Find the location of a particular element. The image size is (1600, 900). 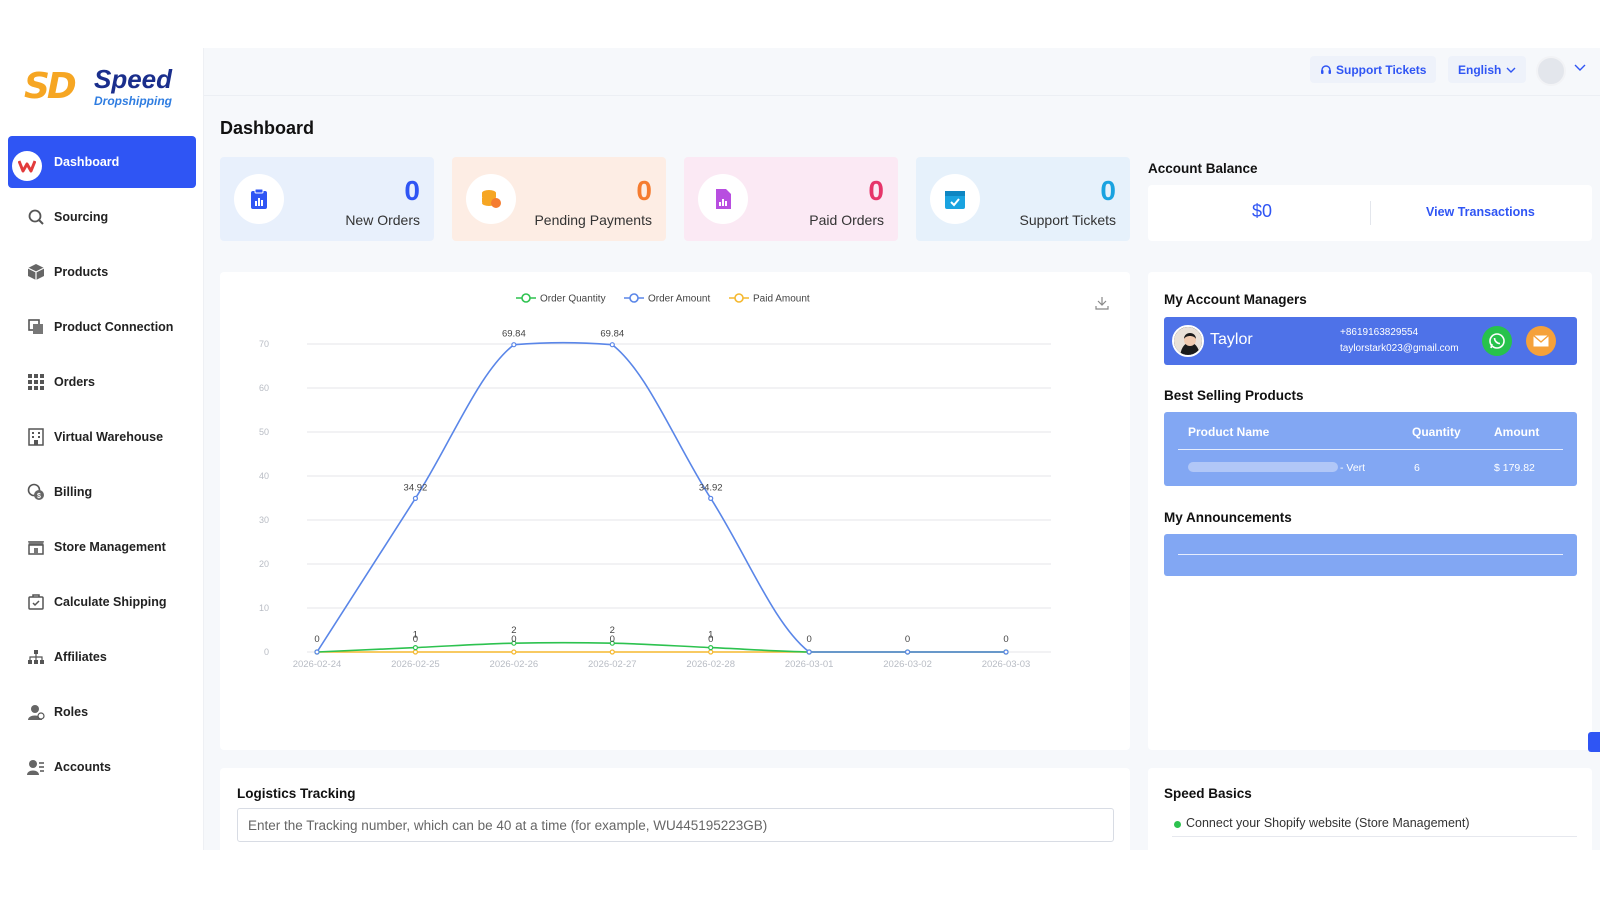

stat-label: New Orders is located at coordinates (382, 220).